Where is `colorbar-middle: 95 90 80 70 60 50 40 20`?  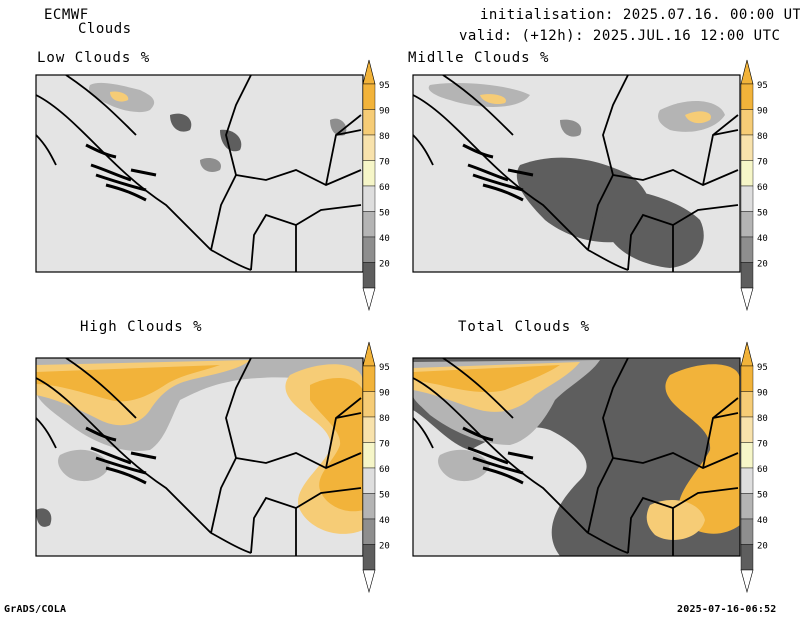 colorbar-middle: 95 90 80 70 60 50 40 20 is located at coordinates (754, 185).